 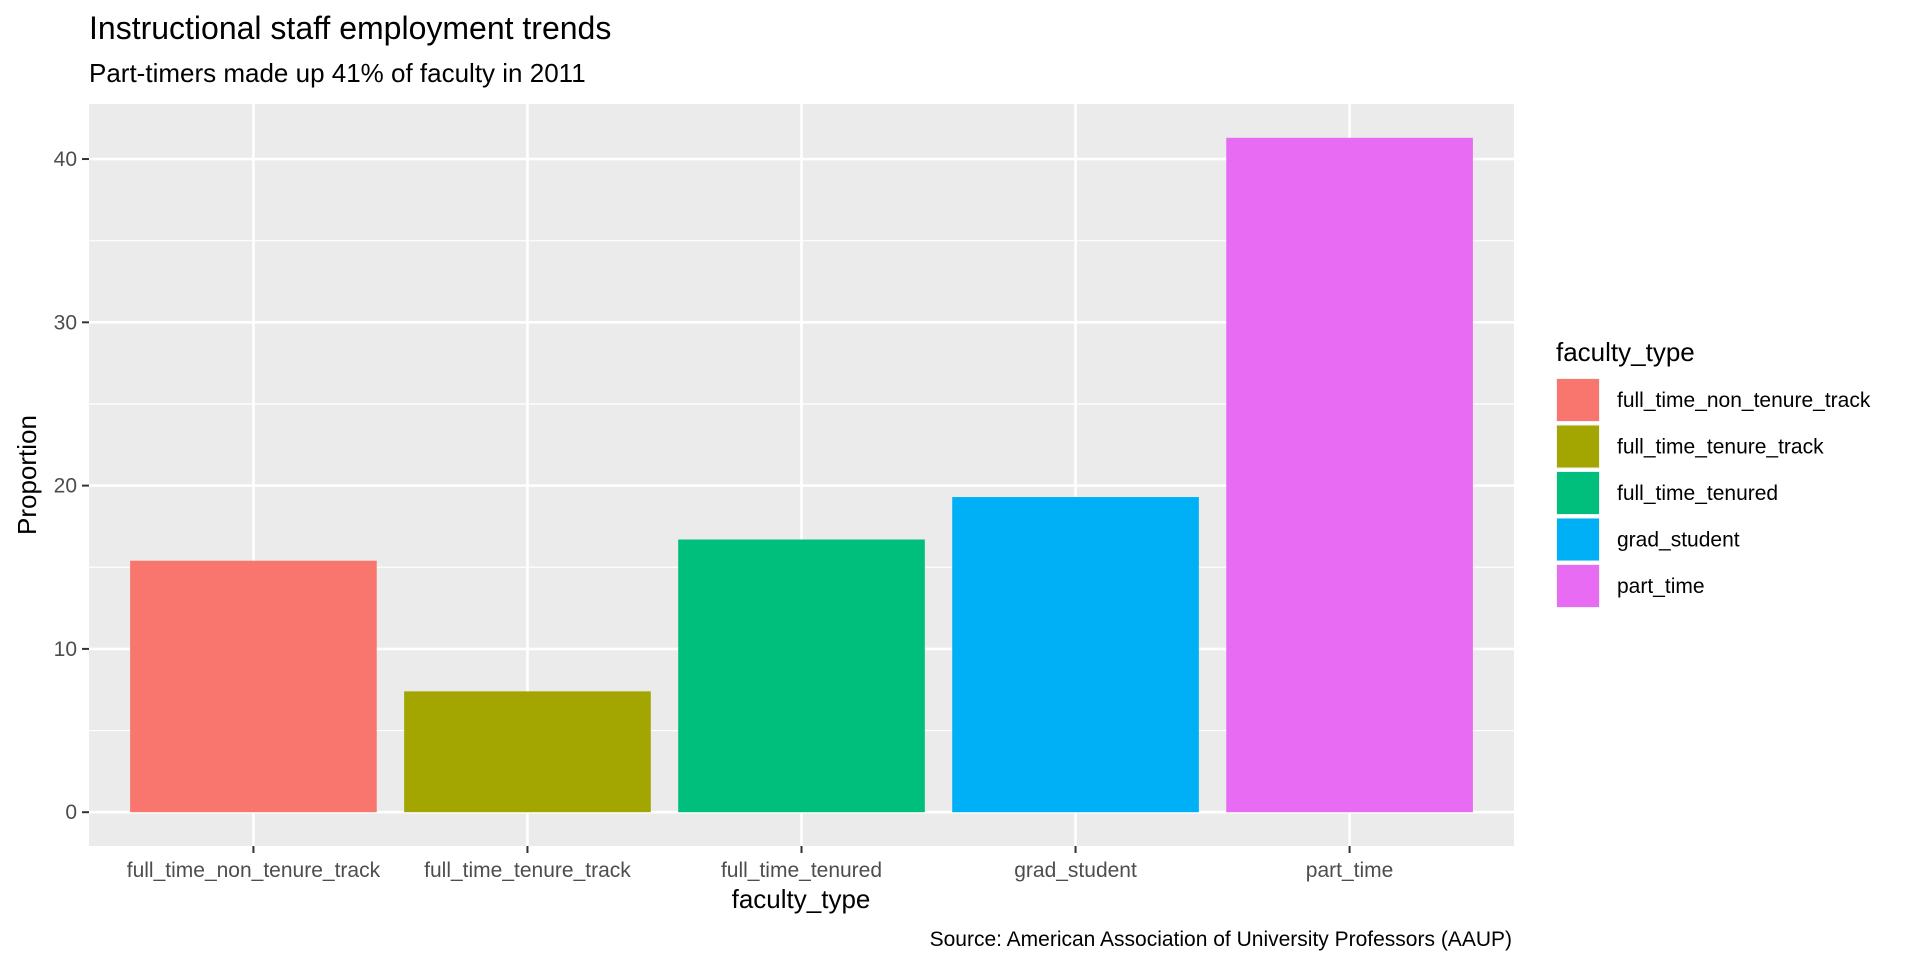 What do you see at coordinates (1578, 493) in the screenshot?
I see `legend-swatch-full_time_tenured` at bounding box center [1578, 493].